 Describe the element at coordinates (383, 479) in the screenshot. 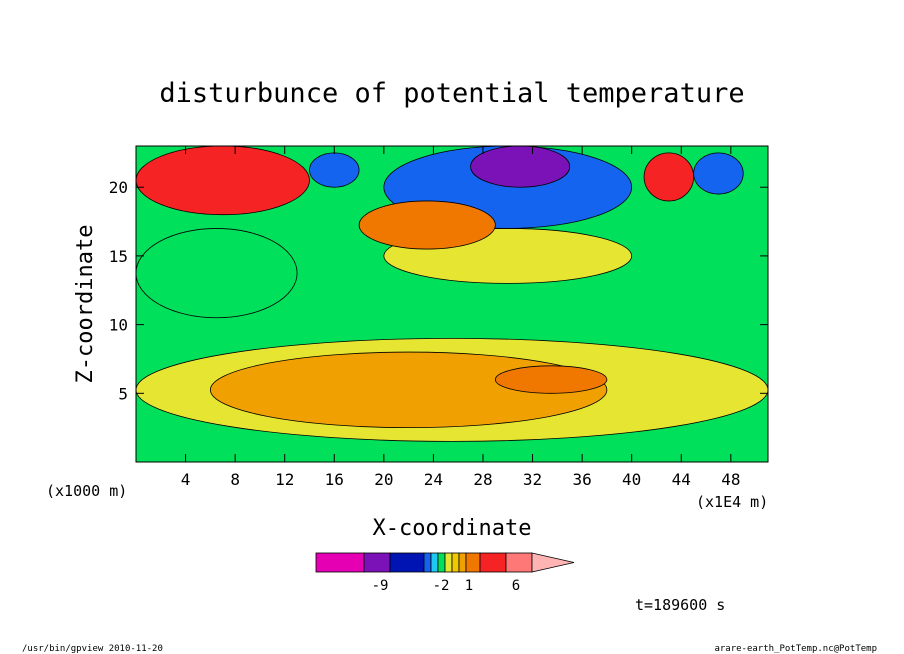

I see `x-tick-label: 20` at that location.